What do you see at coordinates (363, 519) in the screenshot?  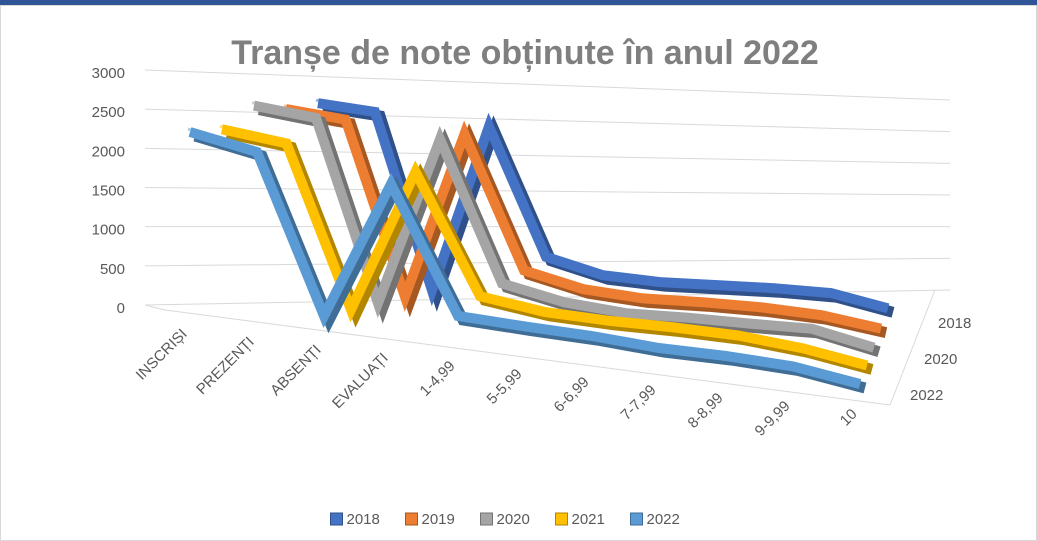 I see `legend-label: 2018` at bounding box center [363, 519].